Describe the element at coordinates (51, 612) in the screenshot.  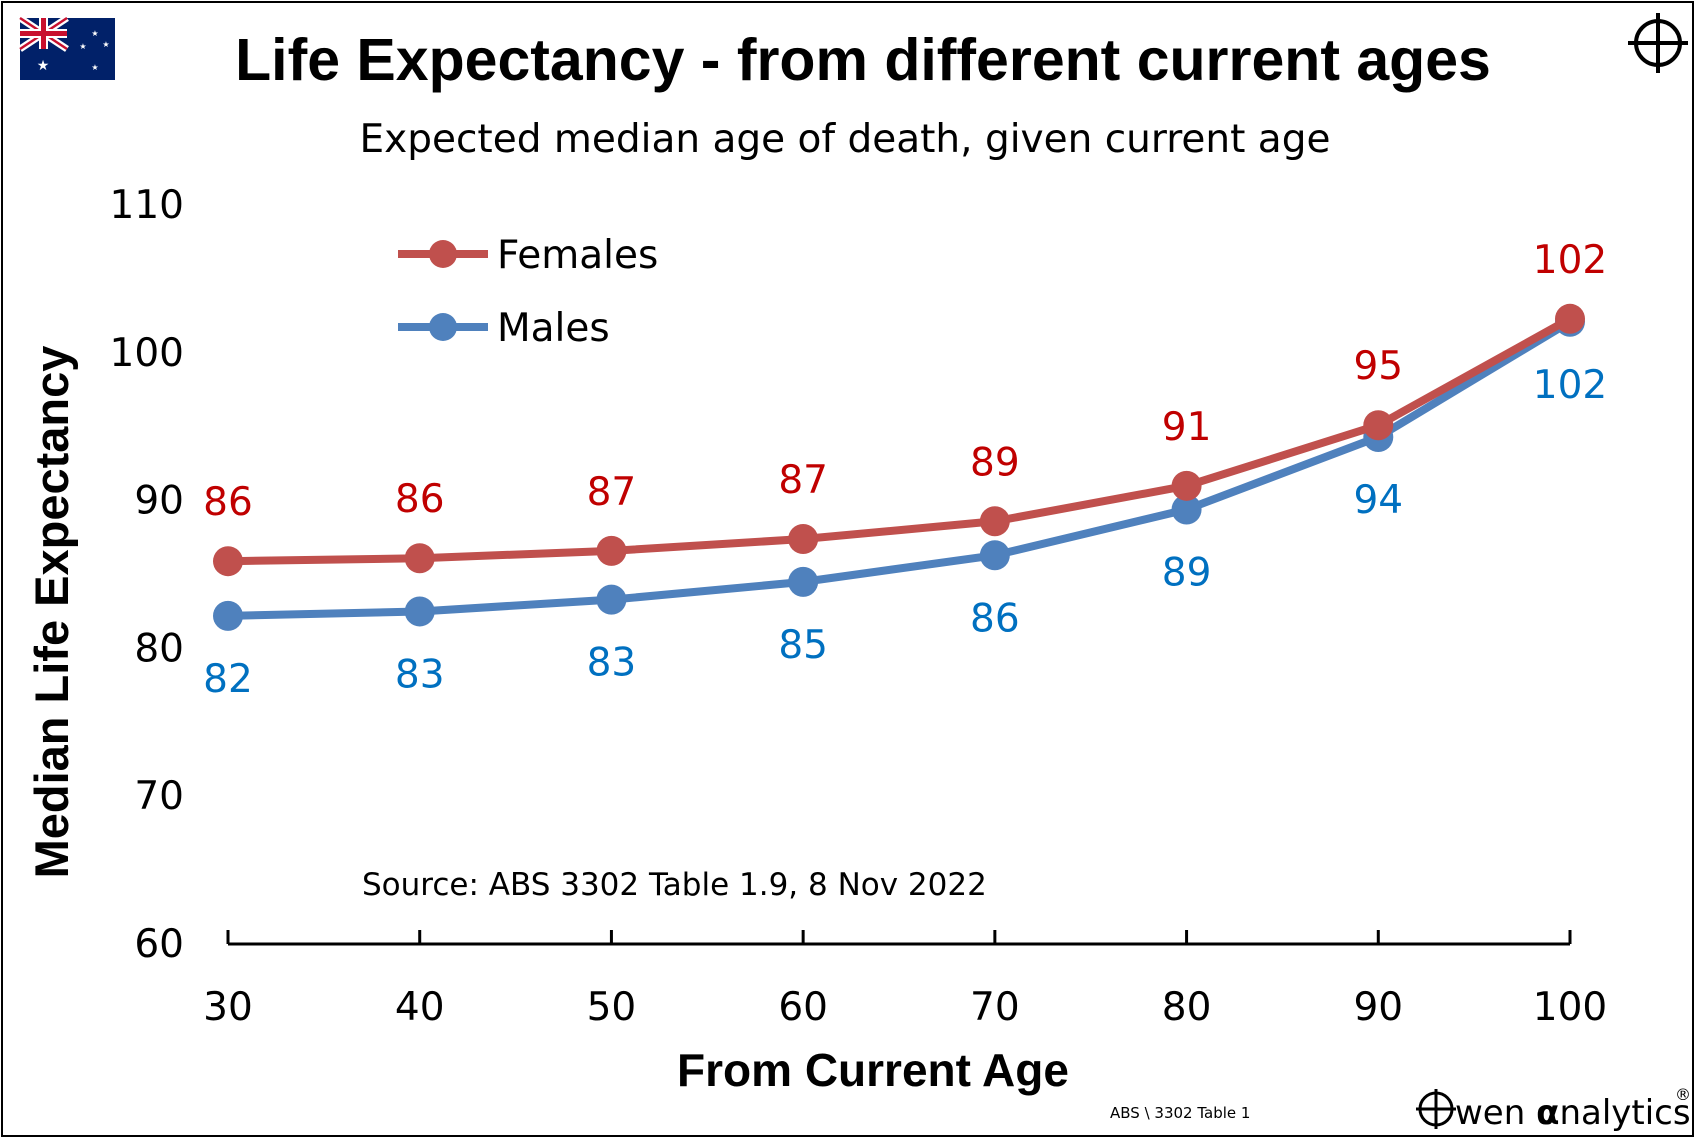
I see `y-axis-label: Median Life Expectancy` at that location.